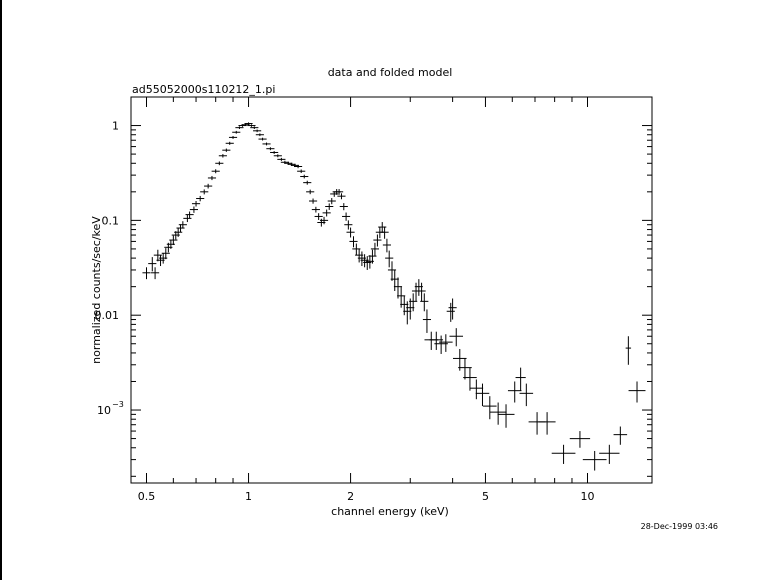 The image size is (781, 580). I want to click on timestamp: 28-Dec-1999 03:46, so click(679, 526).